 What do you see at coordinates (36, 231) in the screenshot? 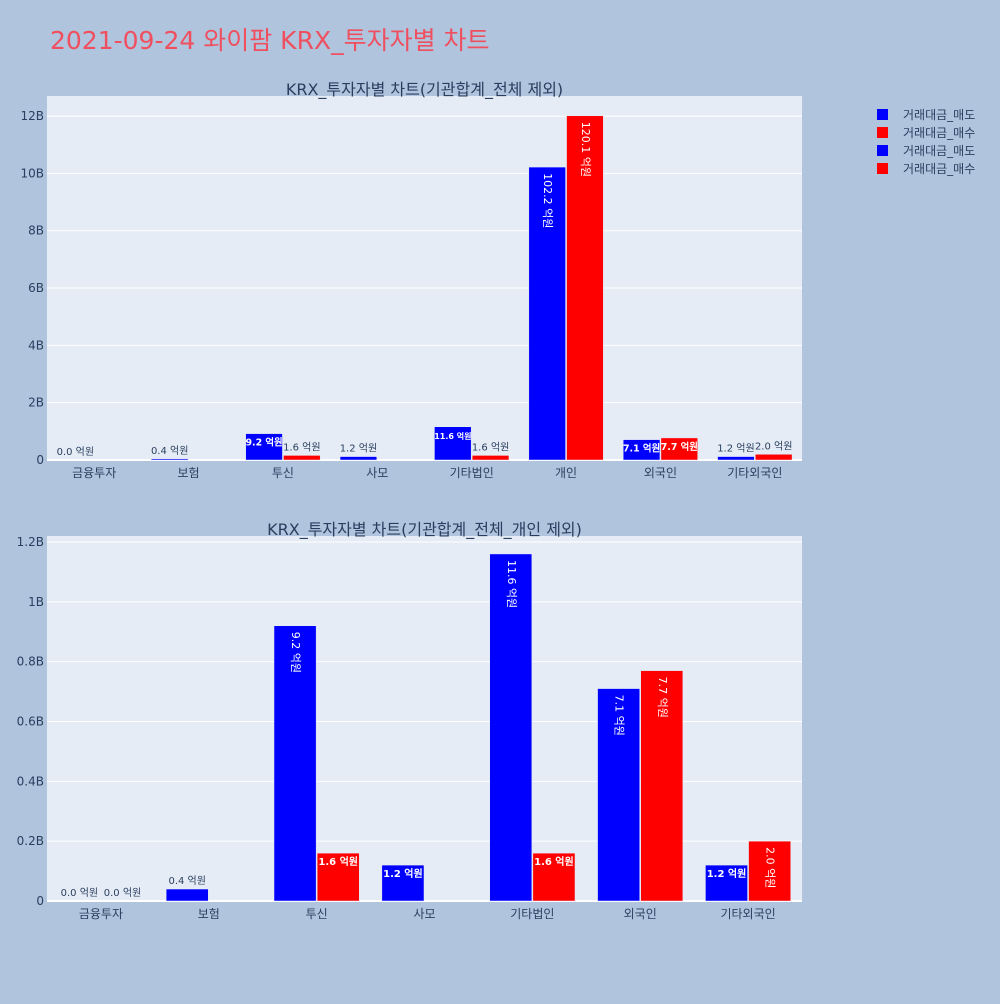
I see `y-tick-label: 8B` at bounding box center [36, 231].